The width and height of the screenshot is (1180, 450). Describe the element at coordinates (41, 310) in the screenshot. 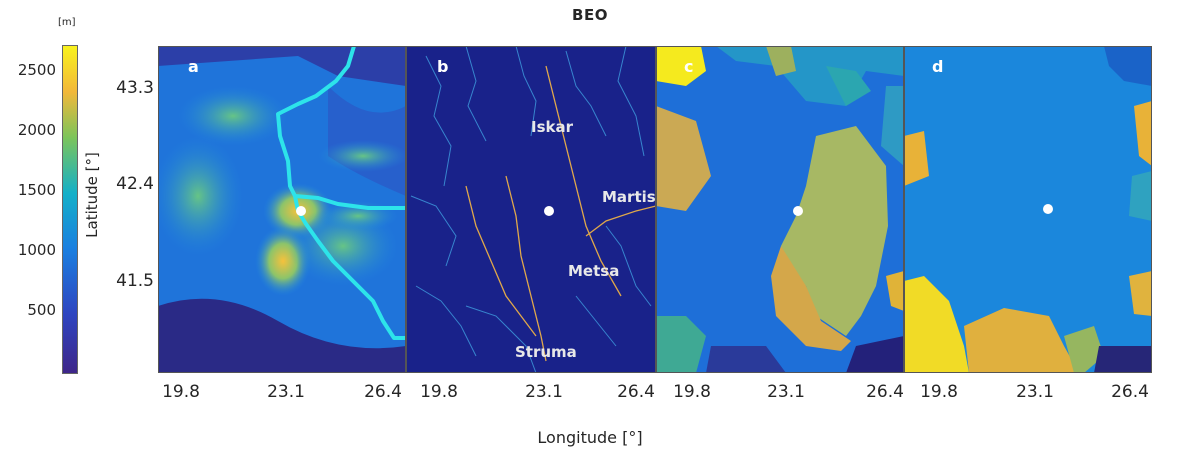

I see `colorbar-tick: 500` at that location.